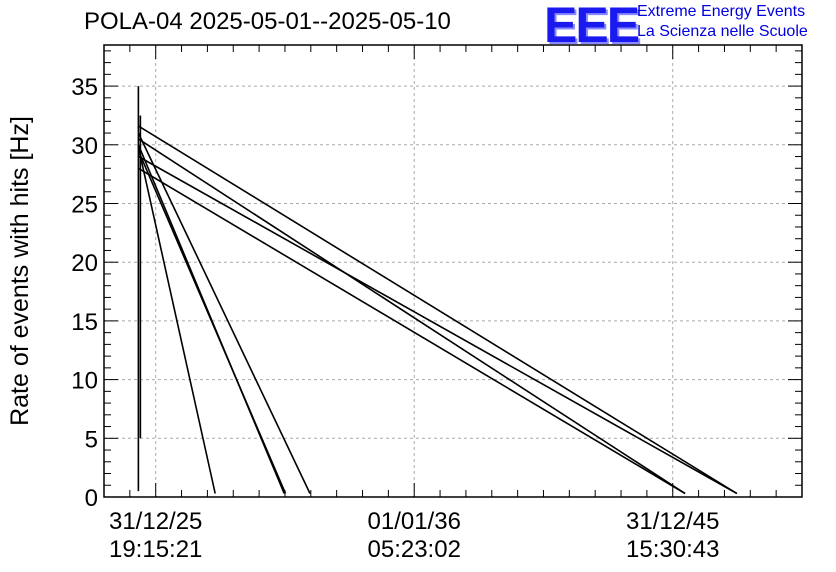  I want to click on x-tick-label-time: 15:30:43, so click(672, 549).